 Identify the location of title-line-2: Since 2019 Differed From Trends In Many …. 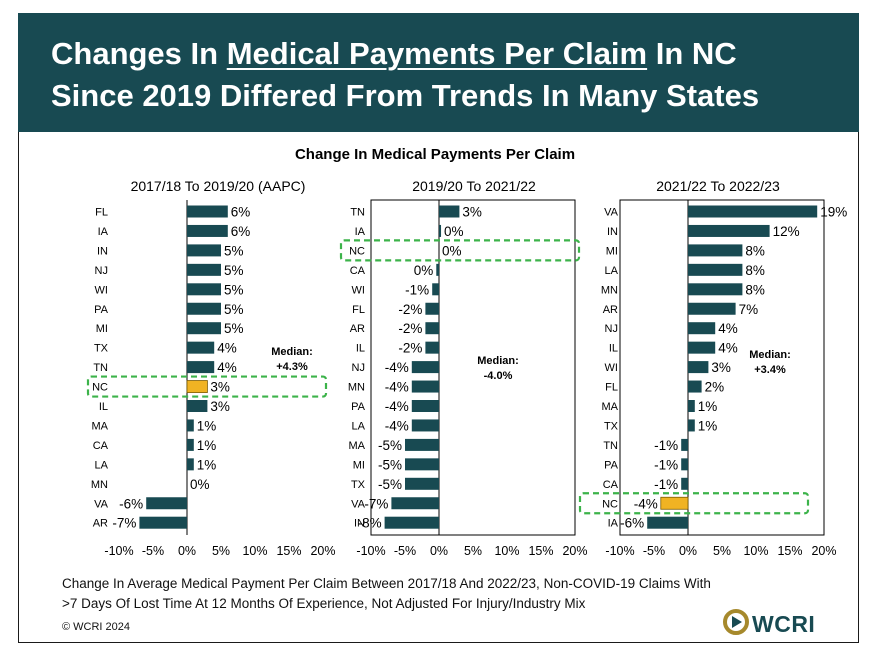
(405, 95).